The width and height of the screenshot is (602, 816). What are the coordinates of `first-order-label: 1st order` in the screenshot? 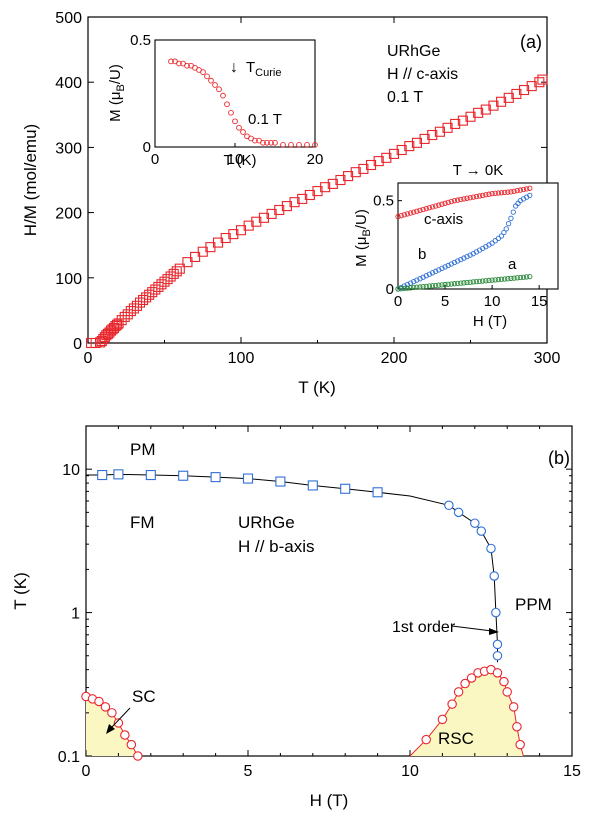 It's located at (424, 627).